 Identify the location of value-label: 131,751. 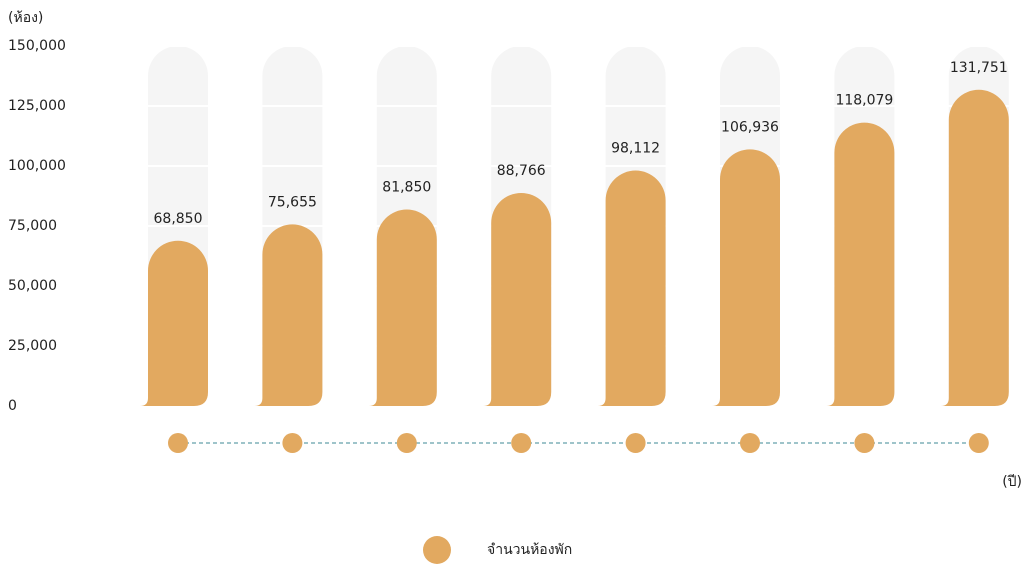
(979, 68).